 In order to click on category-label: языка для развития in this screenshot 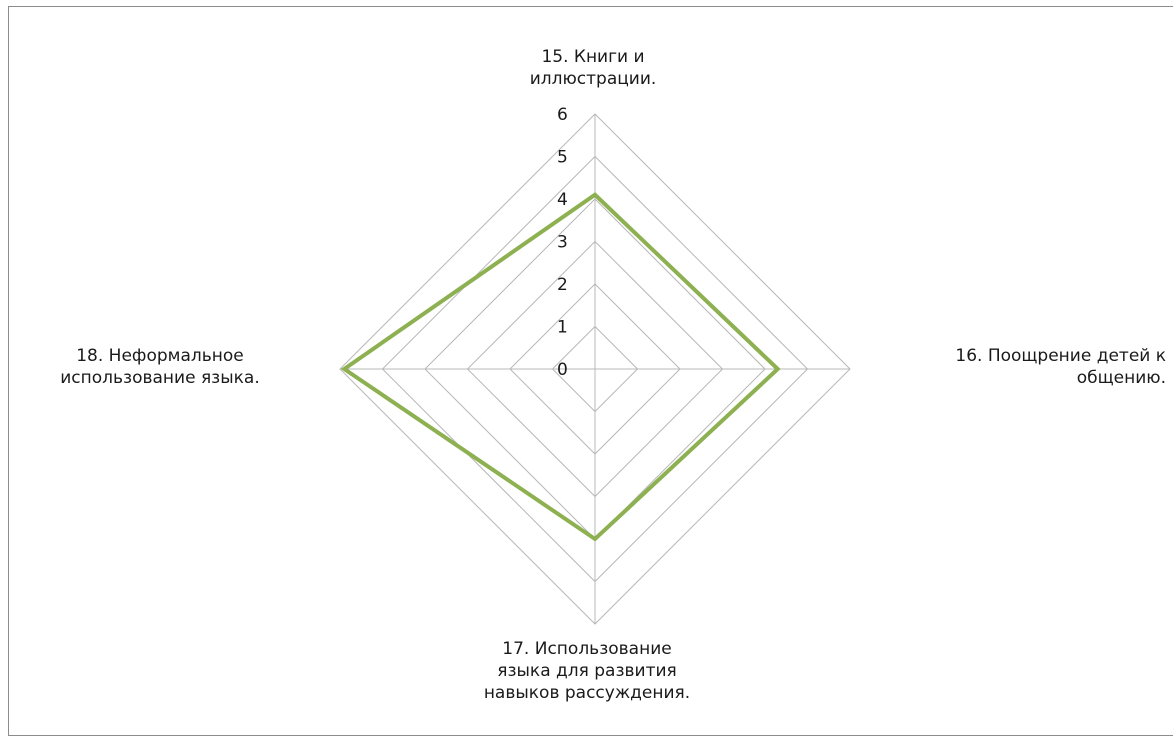, I will do `click(587, 671)`.